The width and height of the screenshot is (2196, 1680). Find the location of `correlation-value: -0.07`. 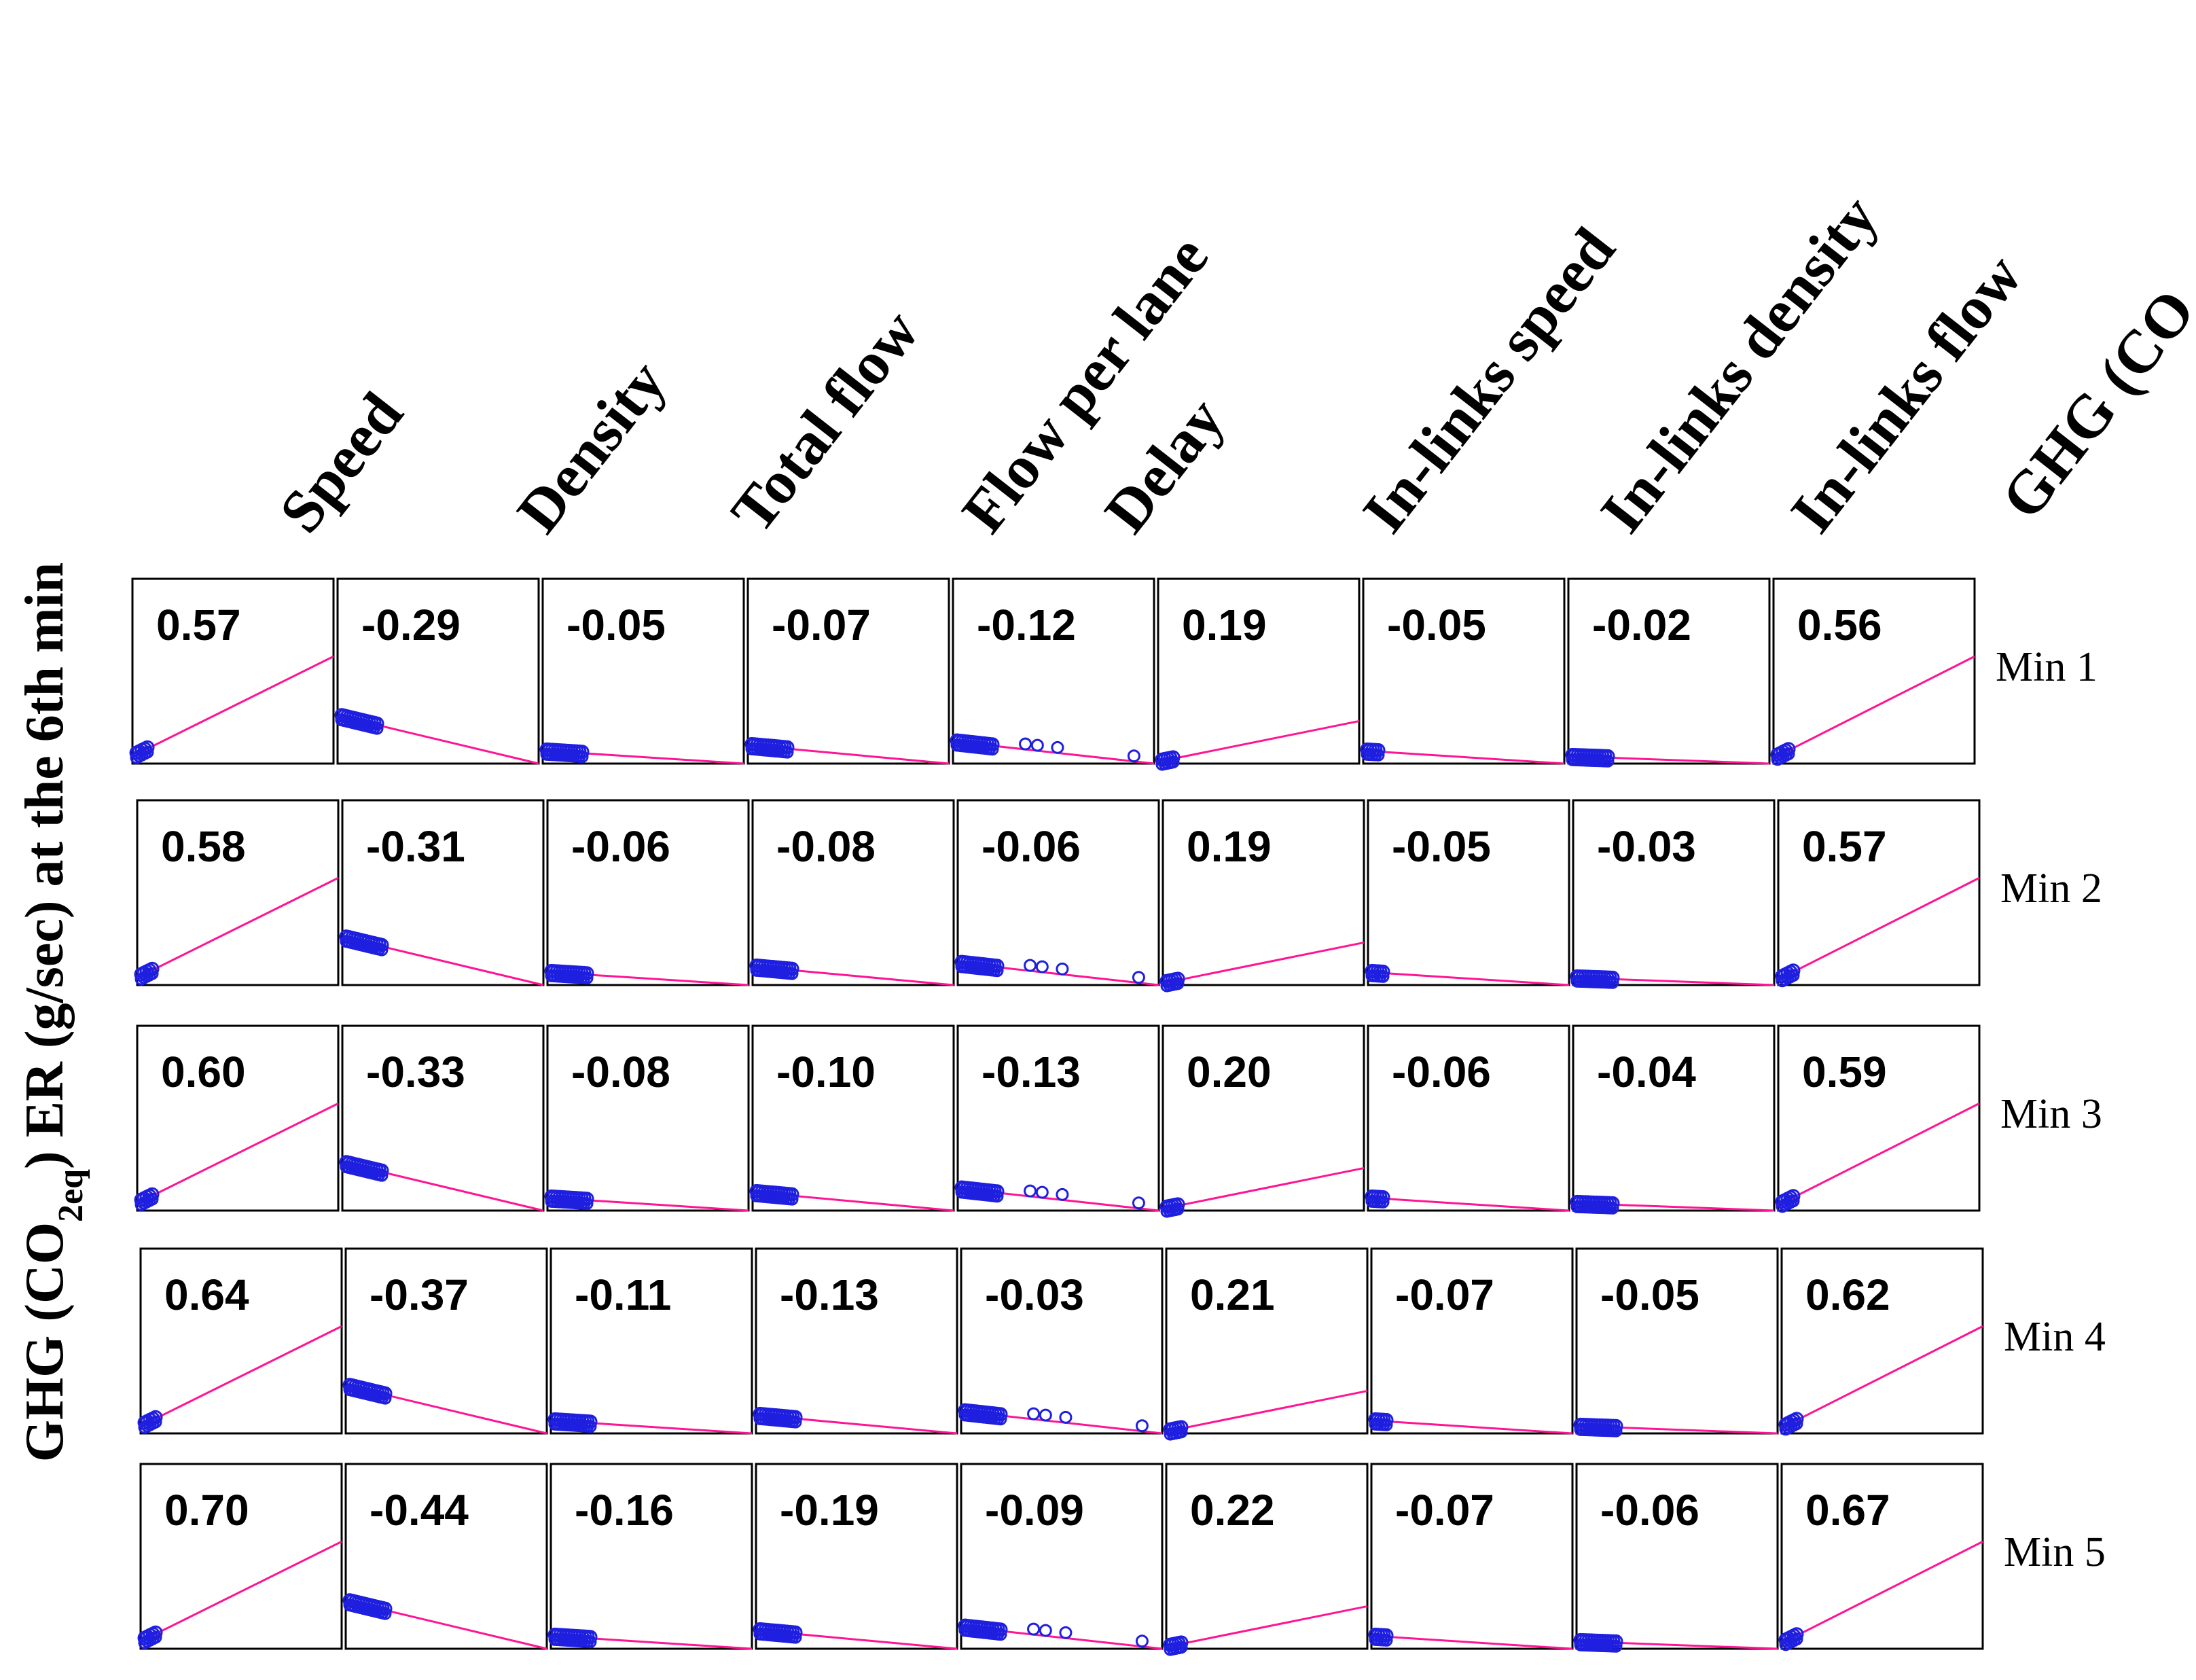

correlation-value: -0.07 is located at coordinates (1444, 1294).